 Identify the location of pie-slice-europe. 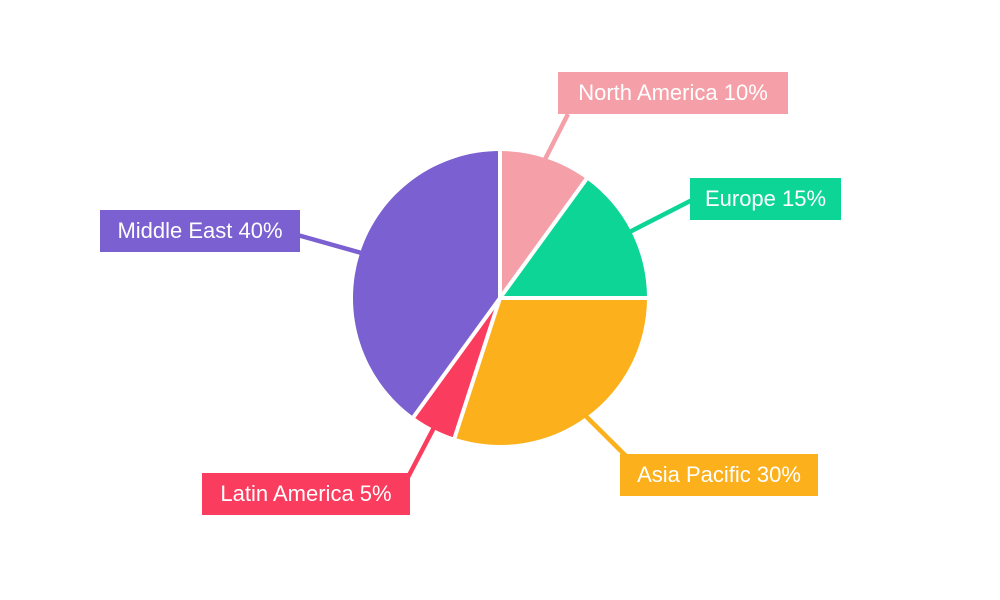
(573, 238).